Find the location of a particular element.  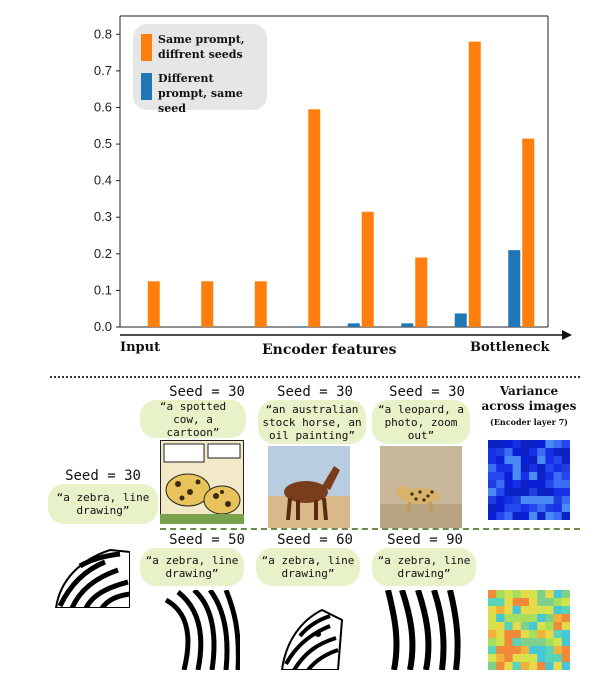

bottom2-seed-label: Seed = 60 is located at coordinates (315, 540).